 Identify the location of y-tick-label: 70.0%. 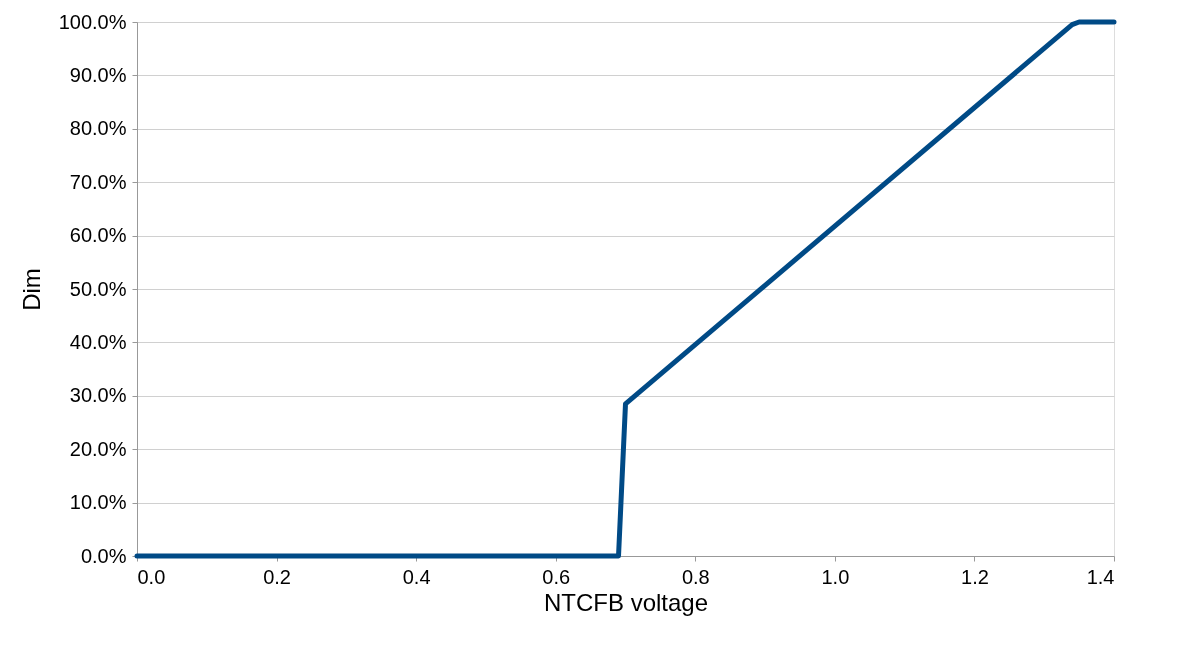
(98, 181).